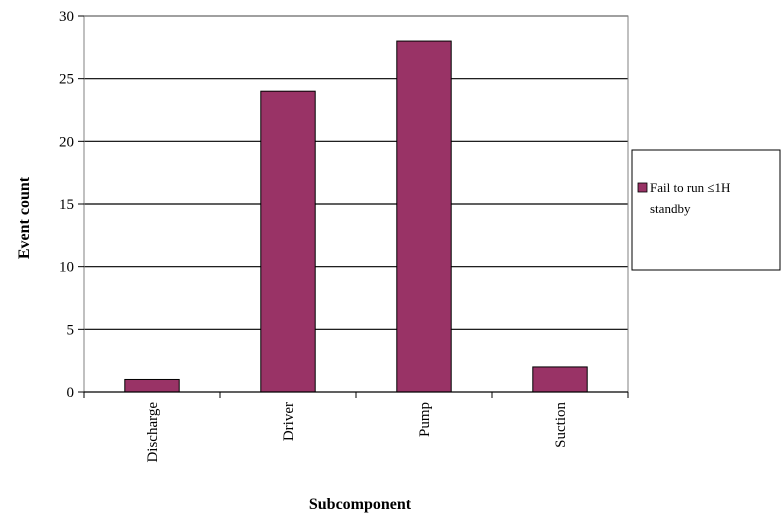 Image resolution: width=782 pixels, height=518 pixels. What do you see at coordinates (360, 504) in the screenshot?
I see `x-axis-title: Subcomponent` at bounding box center [360, 504].